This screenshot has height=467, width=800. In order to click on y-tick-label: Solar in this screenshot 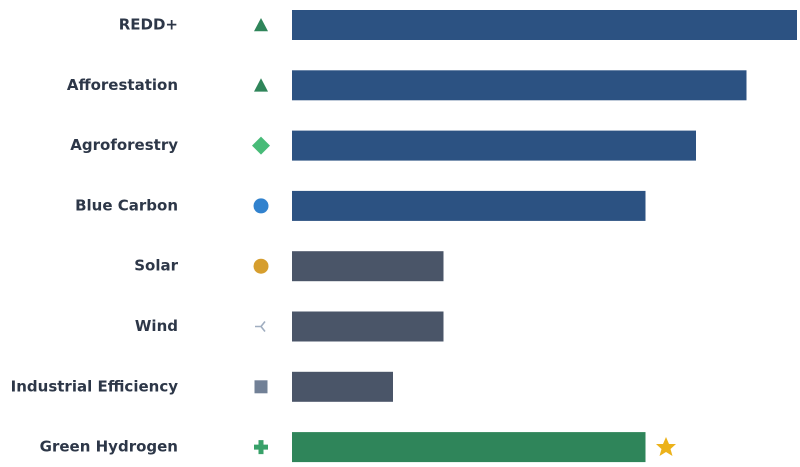, I will do `click(156, 266)`.